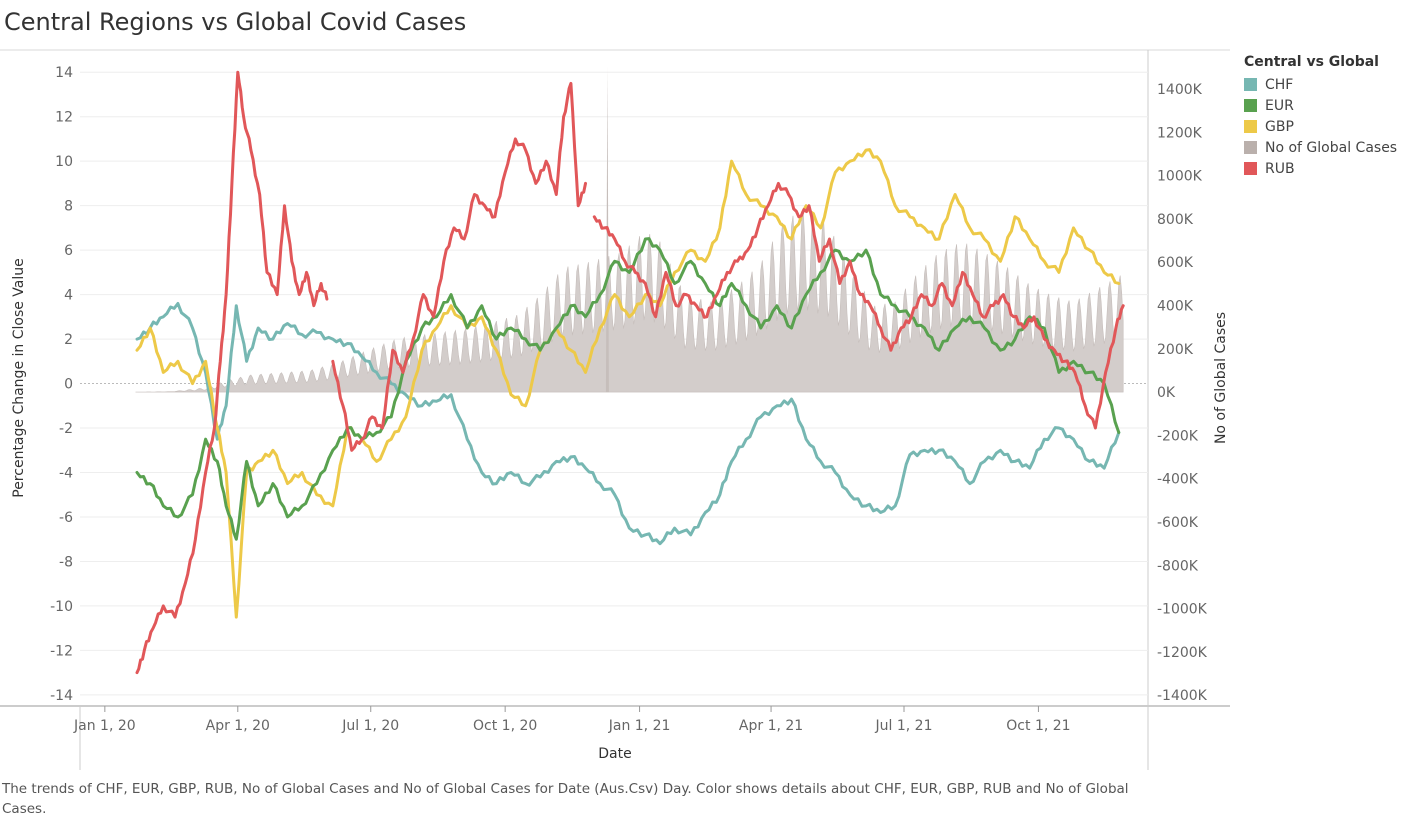 The height and width of the screenshot is (821, 1401). Describe the element at coordinates (68, 207) in the screenshot. I see `y-tick-label: 8` at that location.